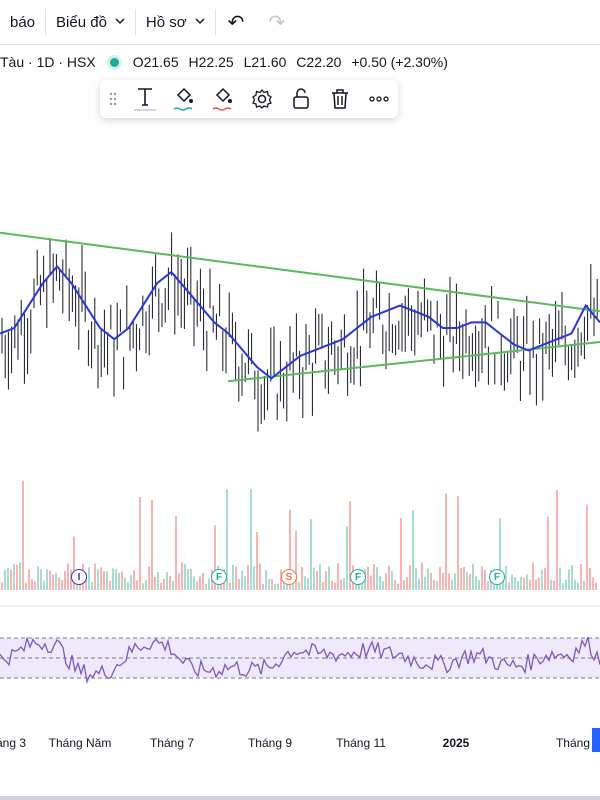 The height and width of the screenshot is (800, 600). What do you see at coordinates (48, 62) in the screenshot?
I see `symbol-title: Tàu · 1D · HSX` at bounding box center [48, 62].